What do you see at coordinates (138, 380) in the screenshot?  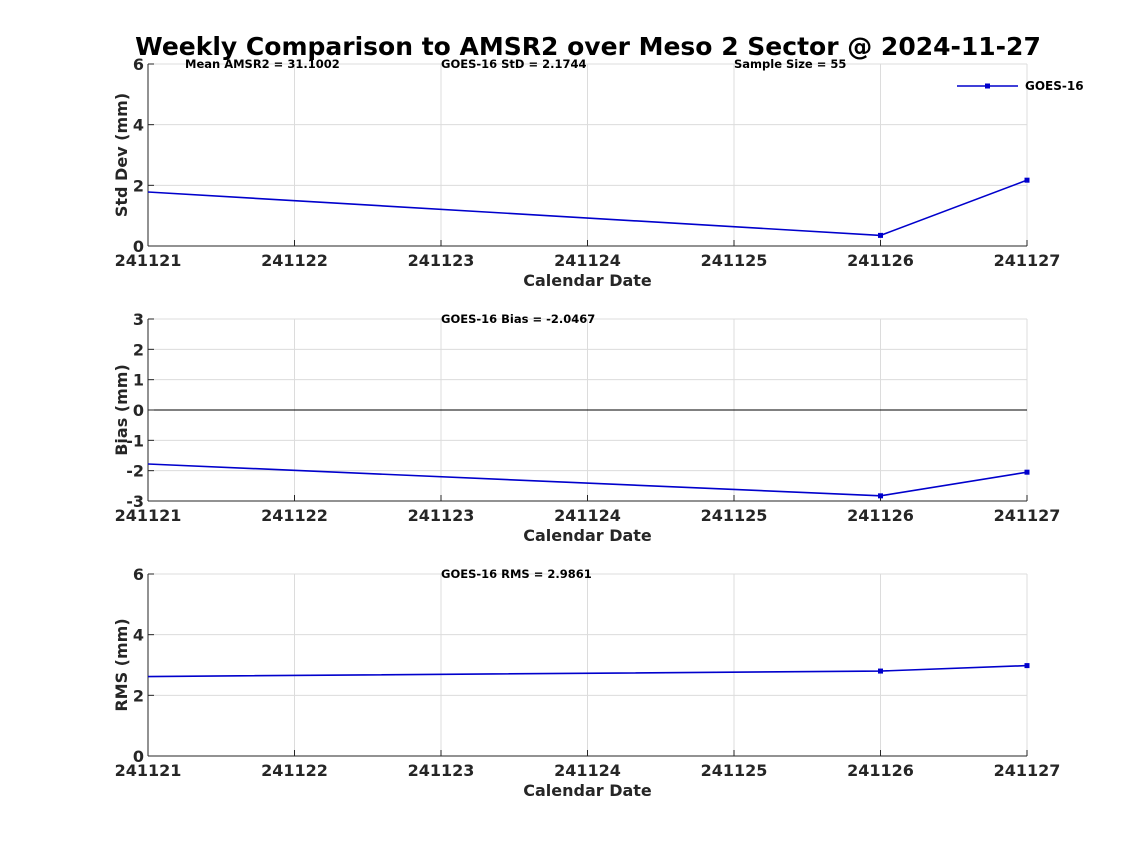 I see `y-tick-label: 1` at bounding box center [138, 380].